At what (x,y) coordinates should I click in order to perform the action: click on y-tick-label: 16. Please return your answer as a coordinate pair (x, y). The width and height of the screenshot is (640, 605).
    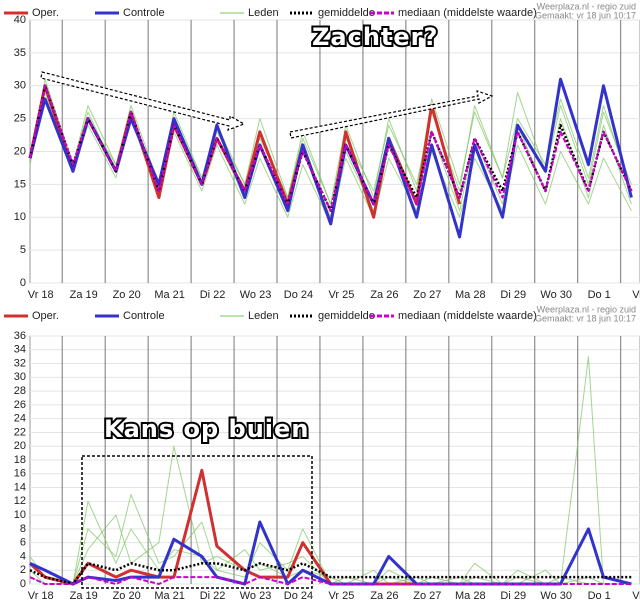
    Looking at the image, I should click on (20, 474).